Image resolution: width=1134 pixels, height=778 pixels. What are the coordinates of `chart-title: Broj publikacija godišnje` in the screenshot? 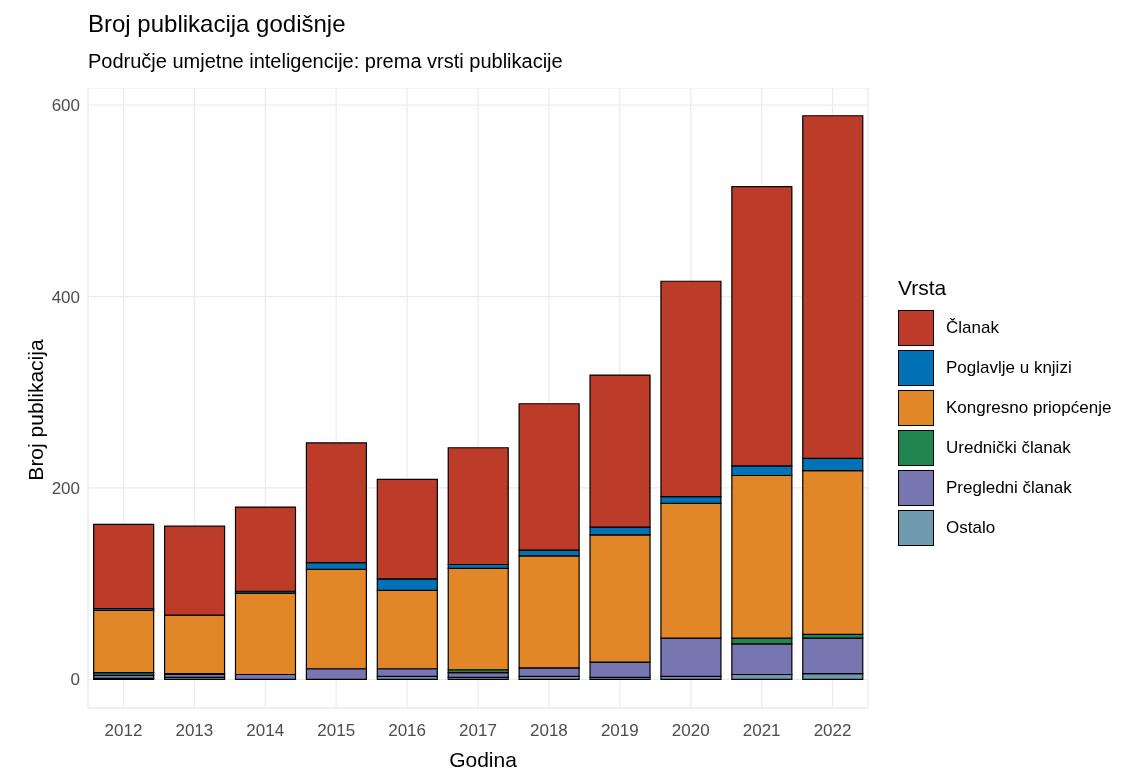 It's located at (217, 24).